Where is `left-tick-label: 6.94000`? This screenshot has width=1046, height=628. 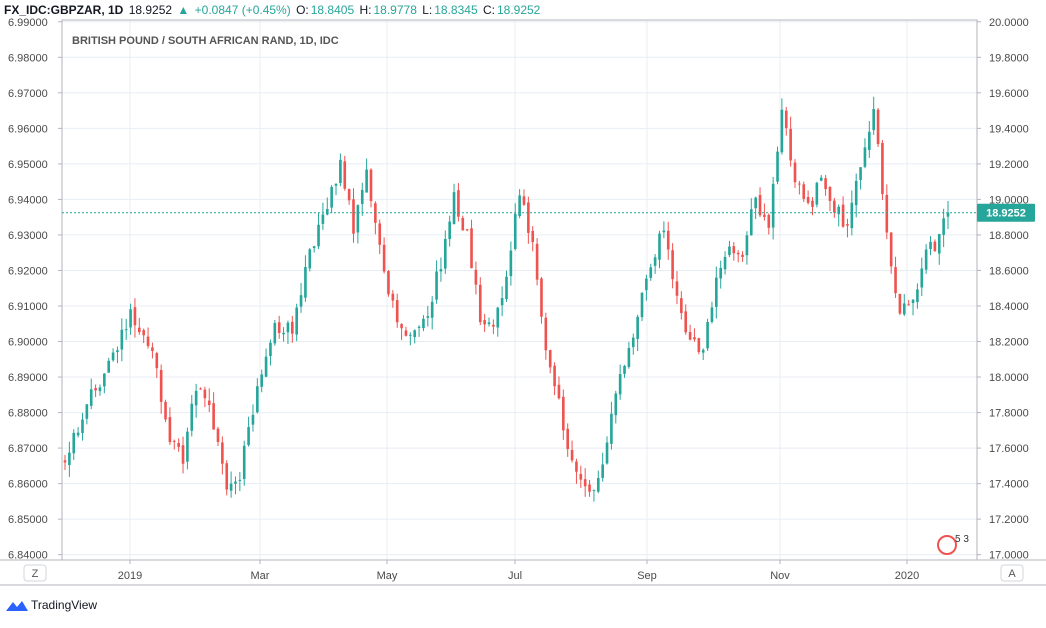 left-tick-label: 6.94000 is located at coordinates (28, 200).